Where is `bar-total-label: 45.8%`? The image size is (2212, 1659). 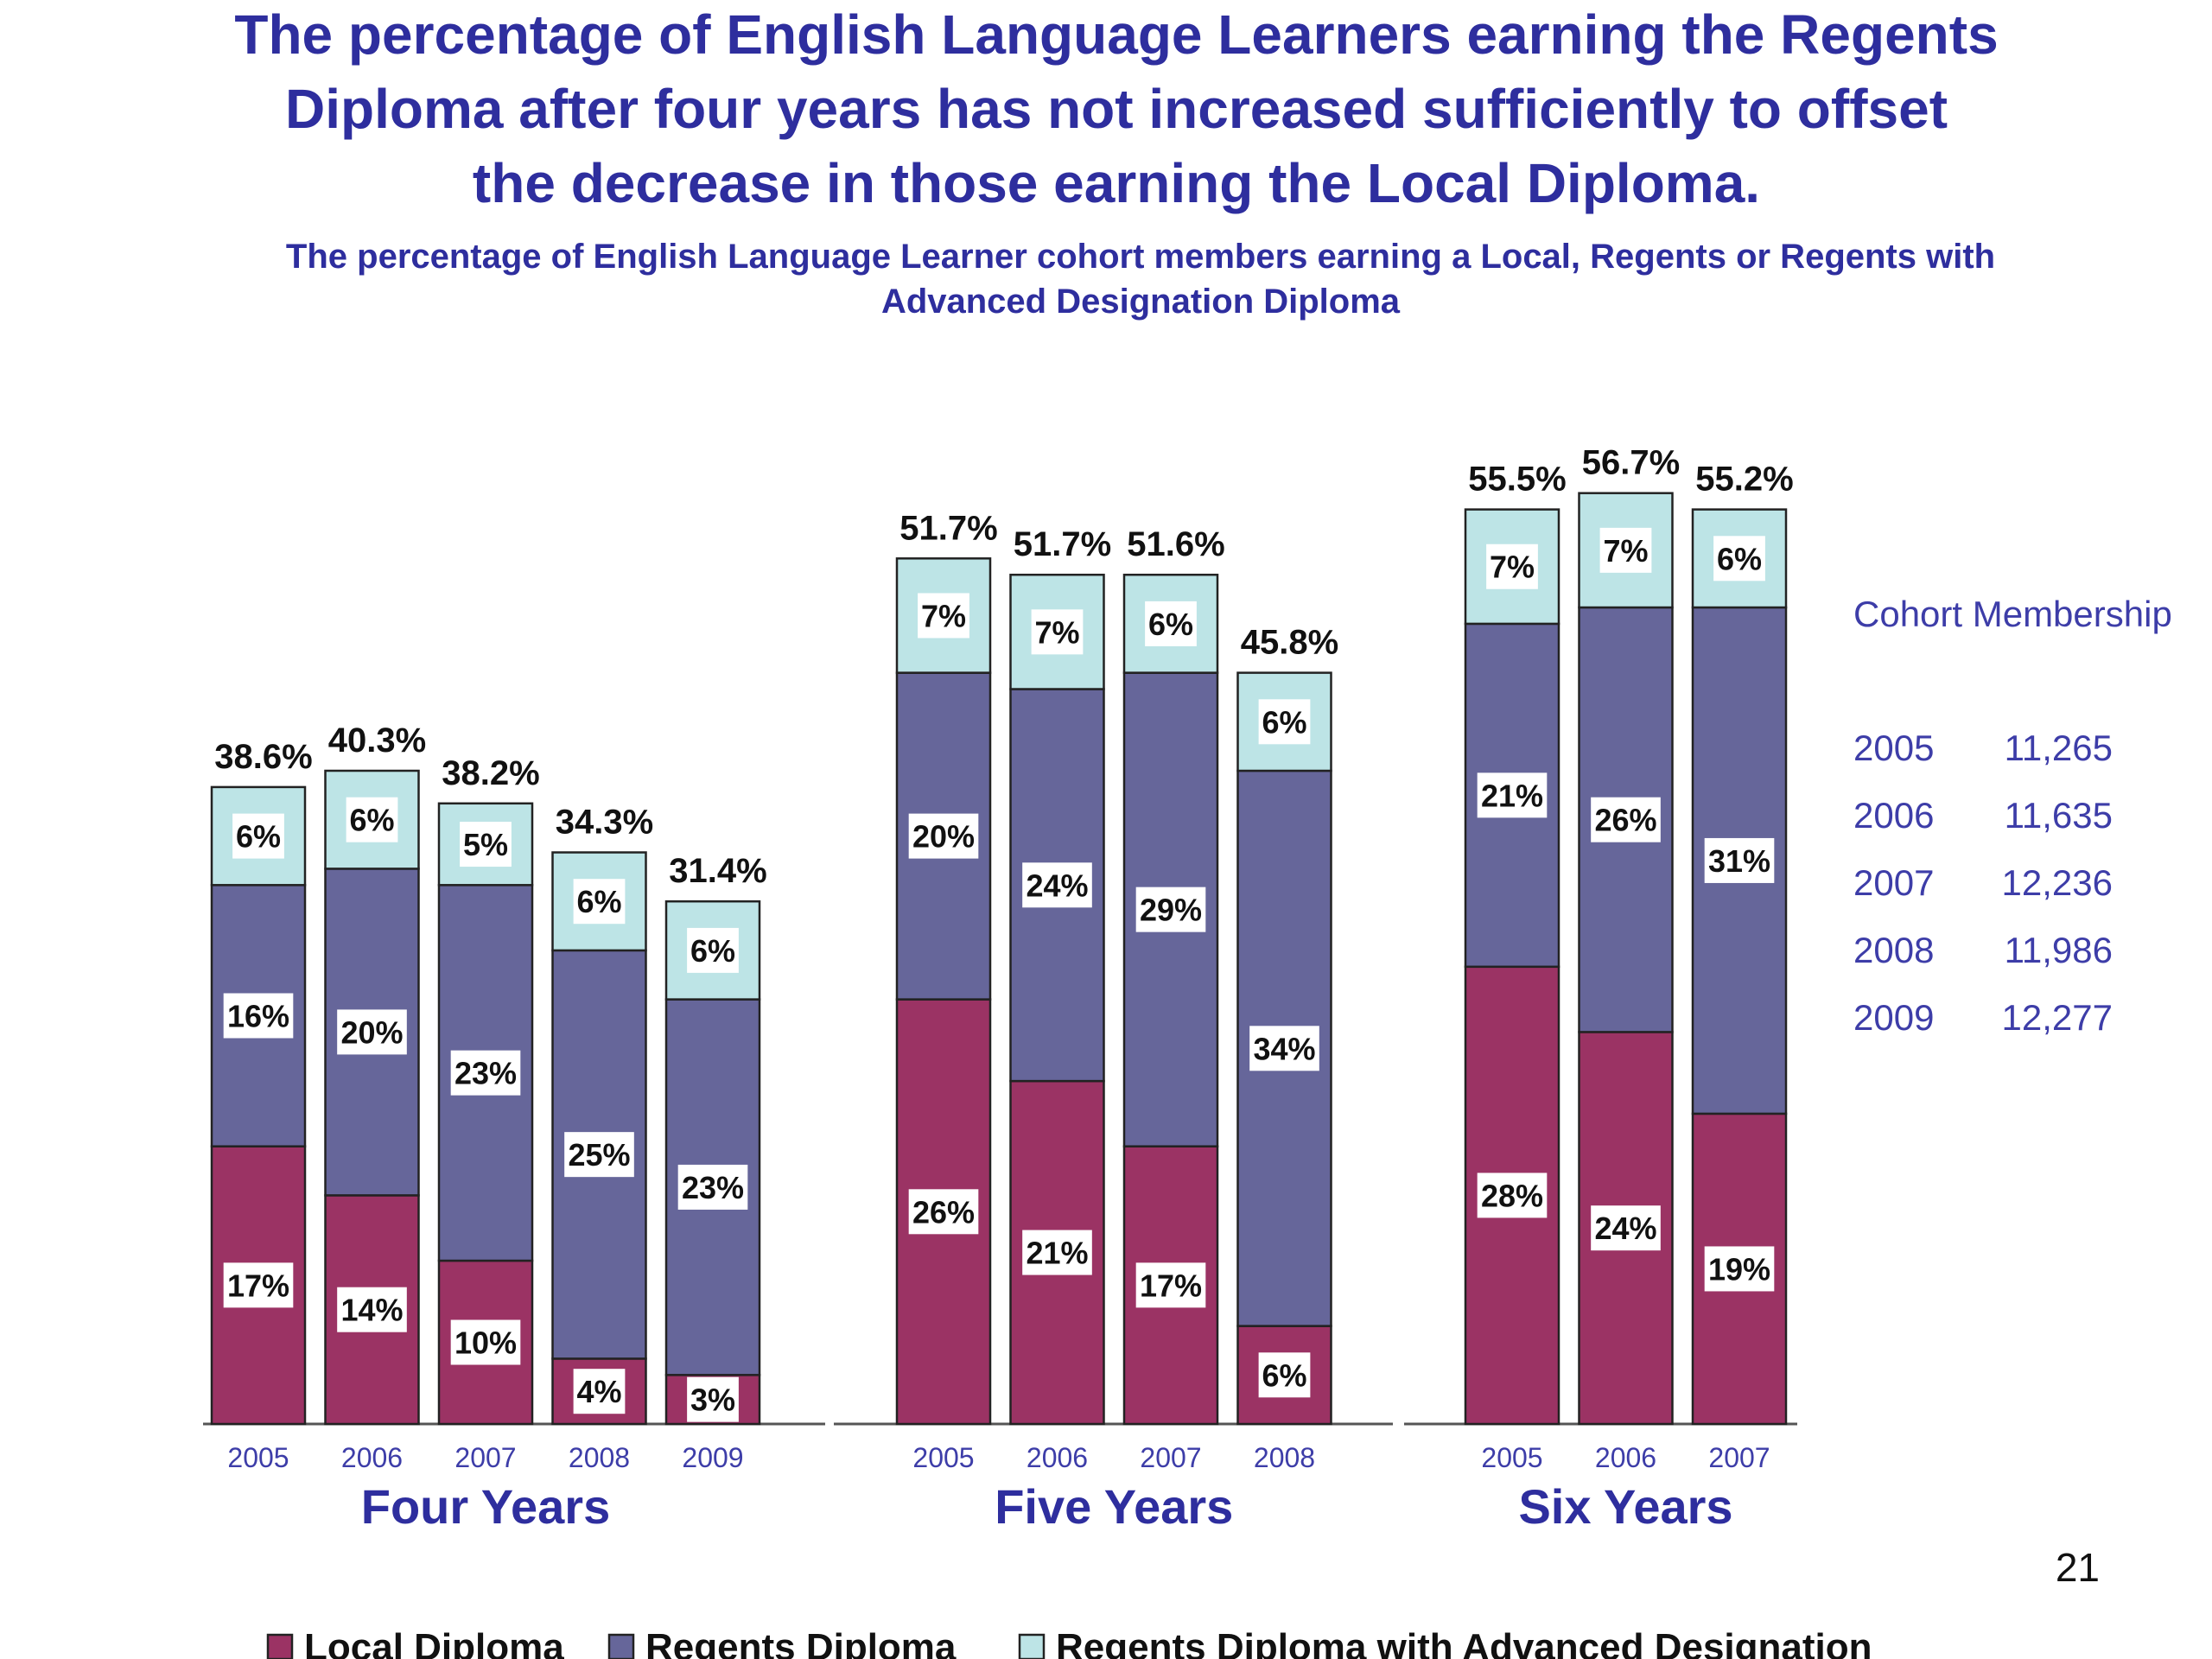
bar-total-label: 45.8% is located at coordinates (1289, 643).